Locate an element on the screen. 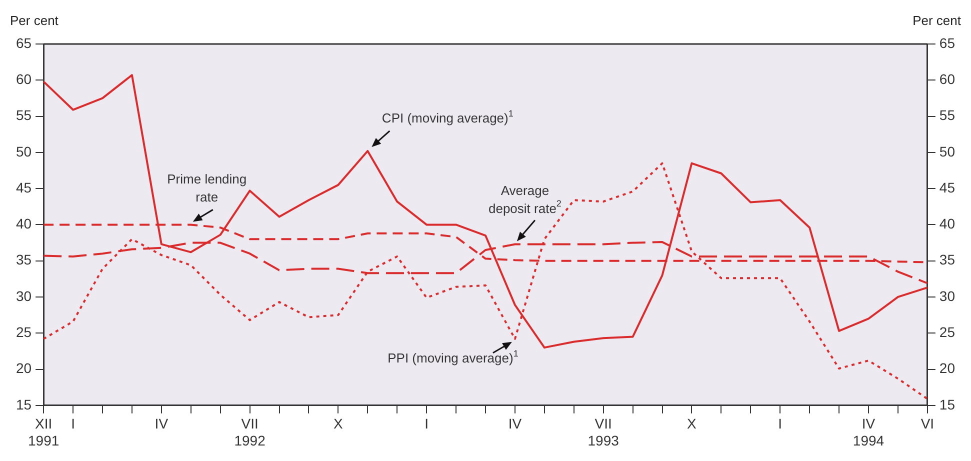  y2-tick-label: 35 is located at coordinates (947, 260).